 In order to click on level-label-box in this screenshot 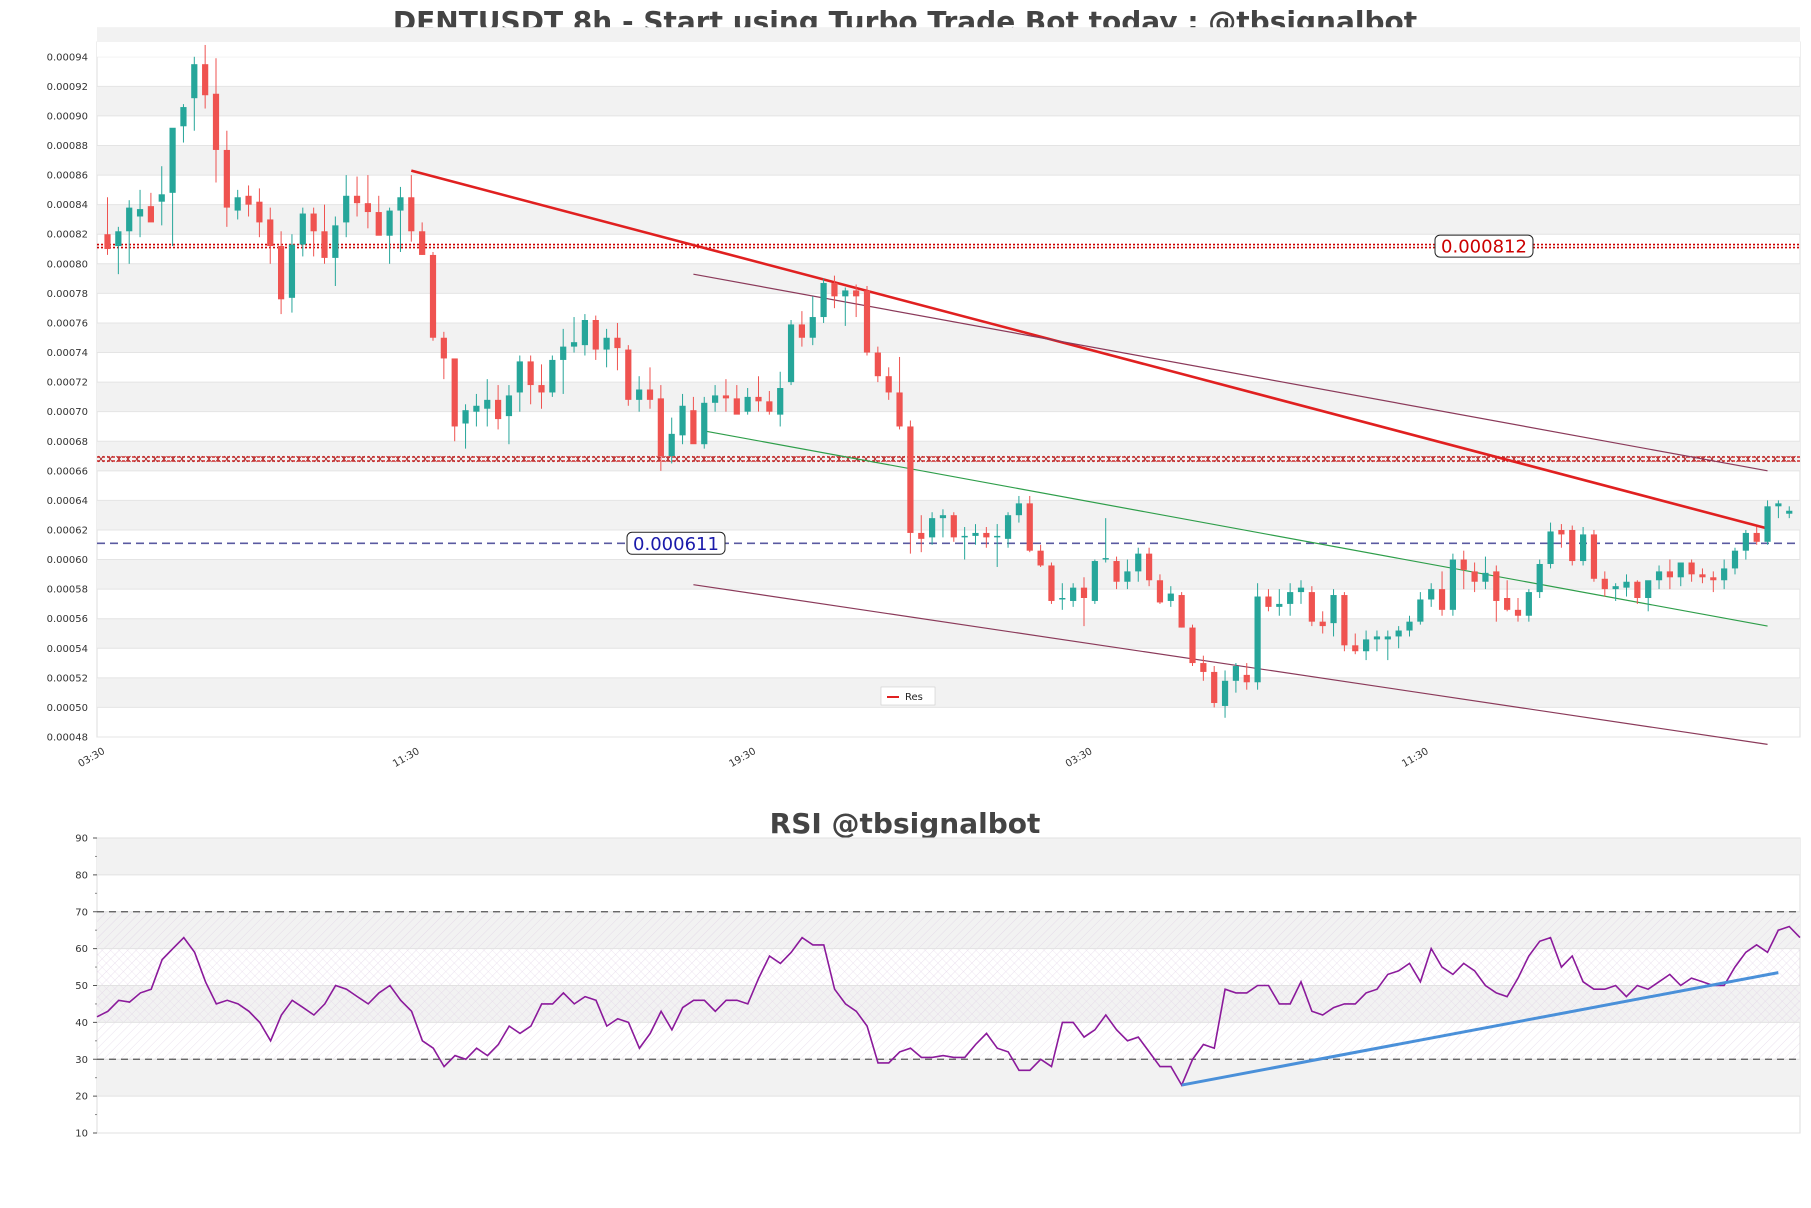, I will do `click(676, 543)`.